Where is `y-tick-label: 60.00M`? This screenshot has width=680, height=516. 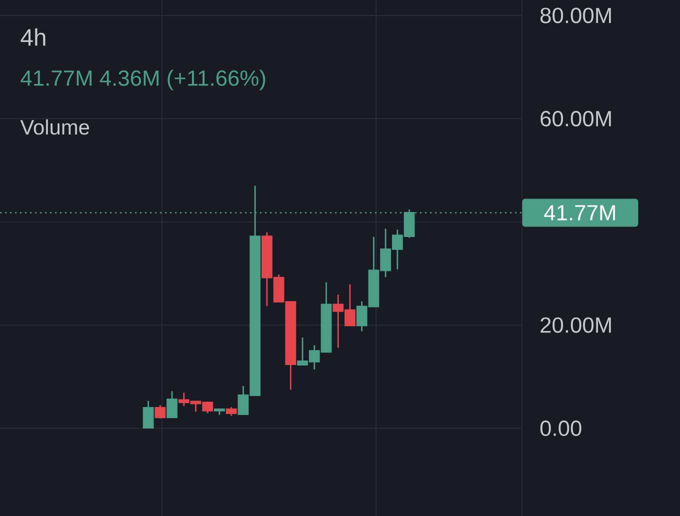 y-tick-label: 60.00M is located at coordinates (575, 118).